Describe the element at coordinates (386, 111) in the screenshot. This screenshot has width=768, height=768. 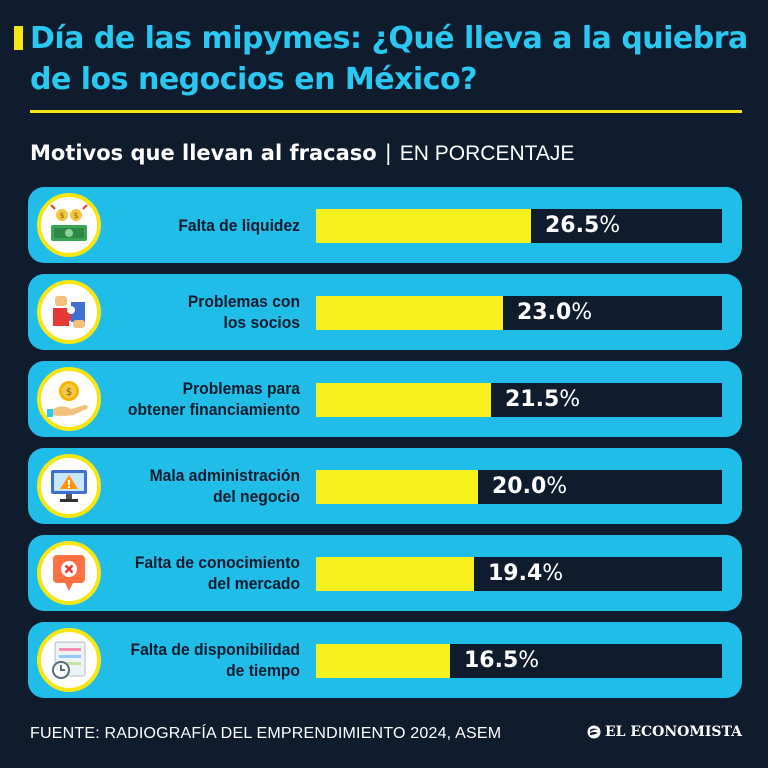
I see `title-divider` at that location.